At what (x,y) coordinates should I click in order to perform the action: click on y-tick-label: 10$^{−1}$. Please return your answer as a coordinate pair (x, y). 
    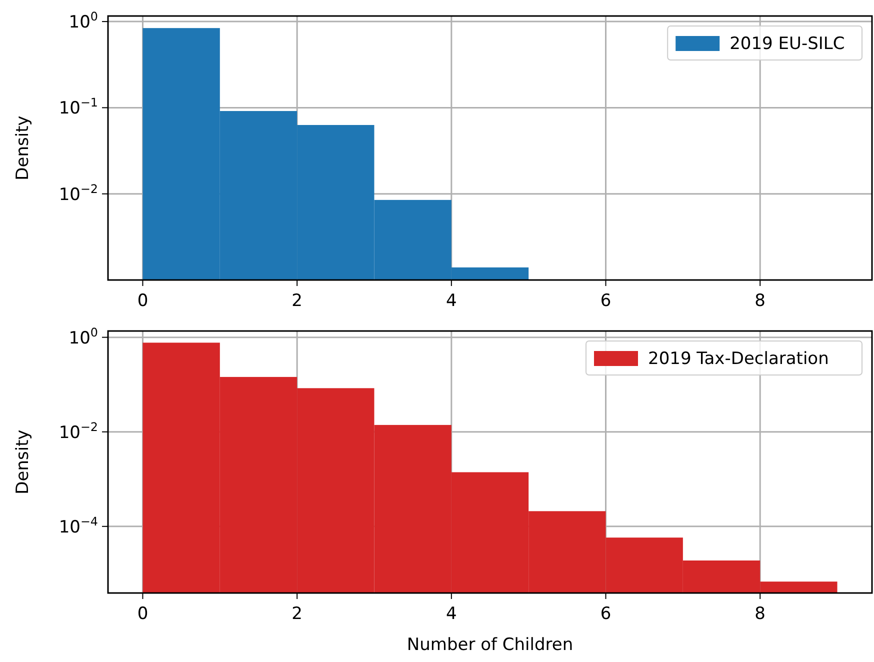
    Looking at the image, I should click on (78, 107).